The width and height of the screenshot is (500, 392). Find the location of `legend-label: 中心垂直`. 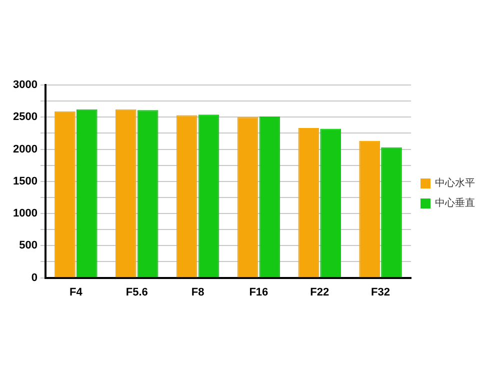

legend-label: 中心垂直 is located at coordinates (455, 203).